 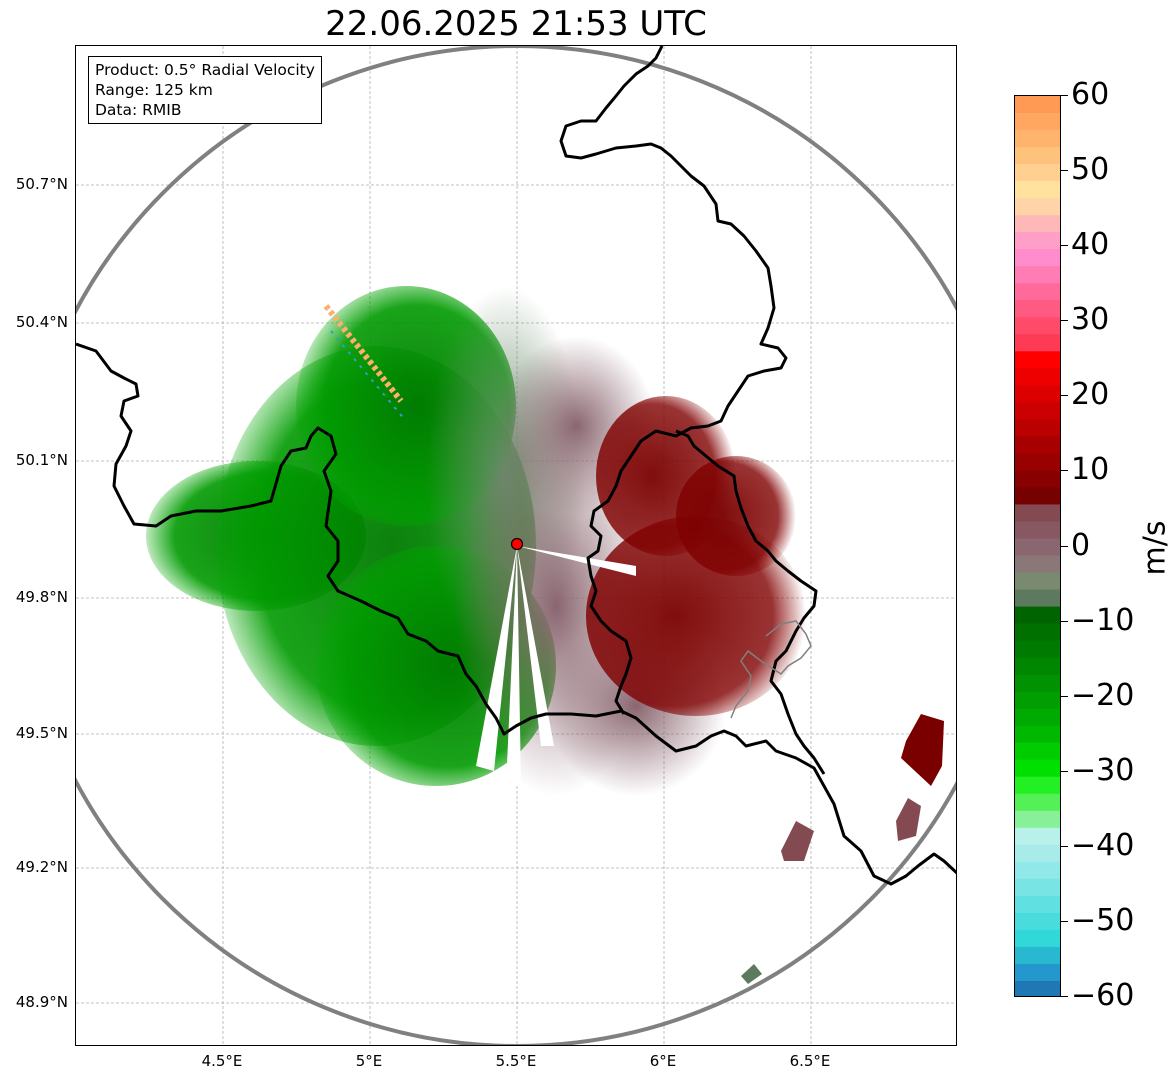 I want to click on colorbar-unit-label: m/s, so click(x=1154, y=548).